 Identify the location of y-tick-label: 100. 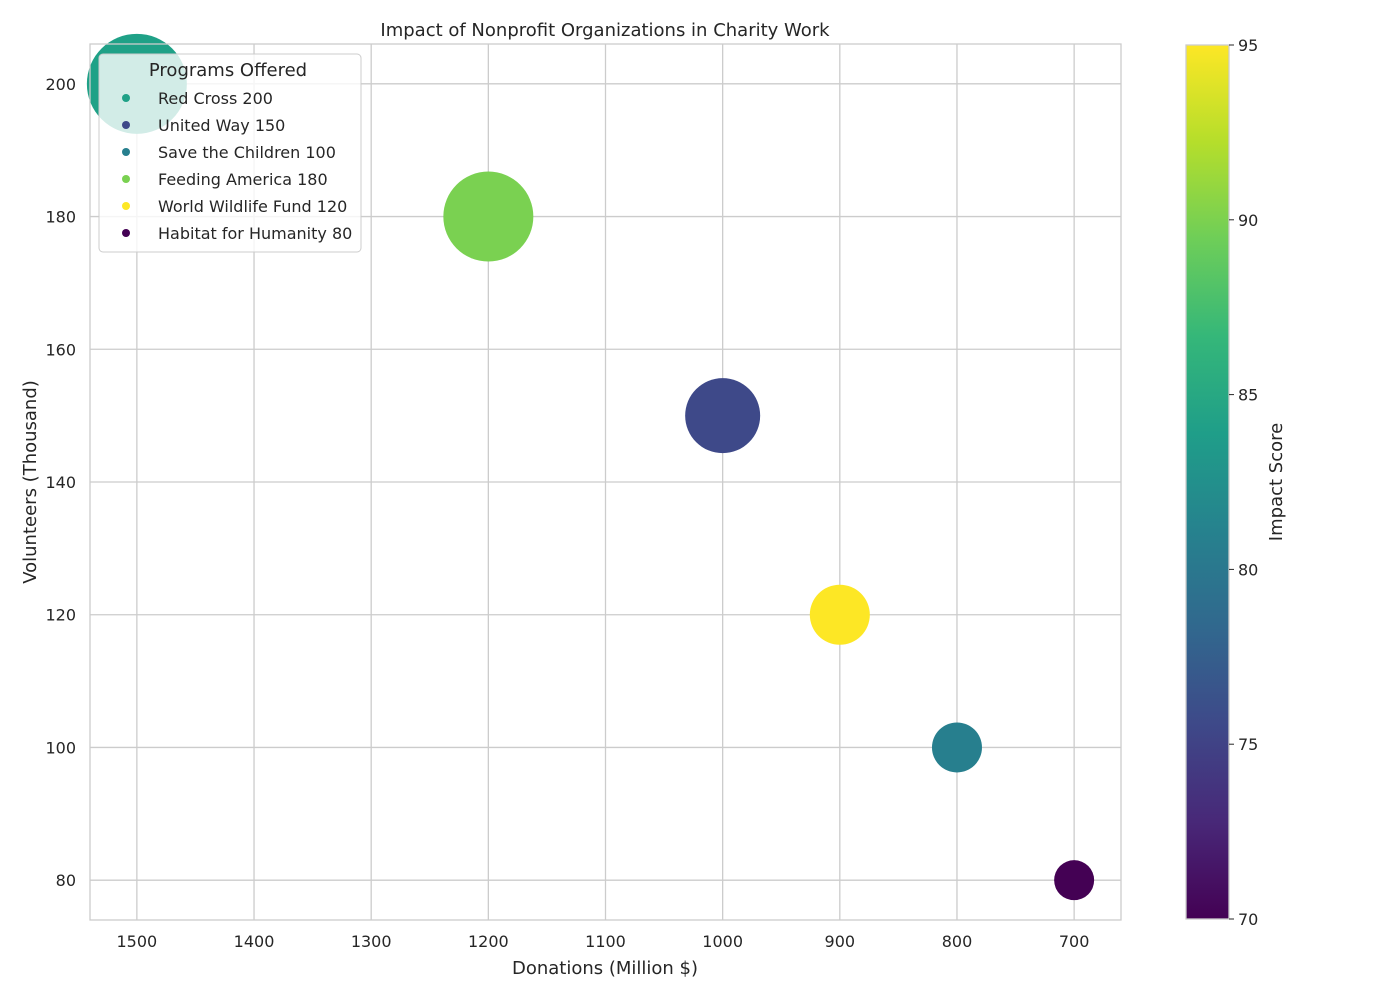
(60, 747).